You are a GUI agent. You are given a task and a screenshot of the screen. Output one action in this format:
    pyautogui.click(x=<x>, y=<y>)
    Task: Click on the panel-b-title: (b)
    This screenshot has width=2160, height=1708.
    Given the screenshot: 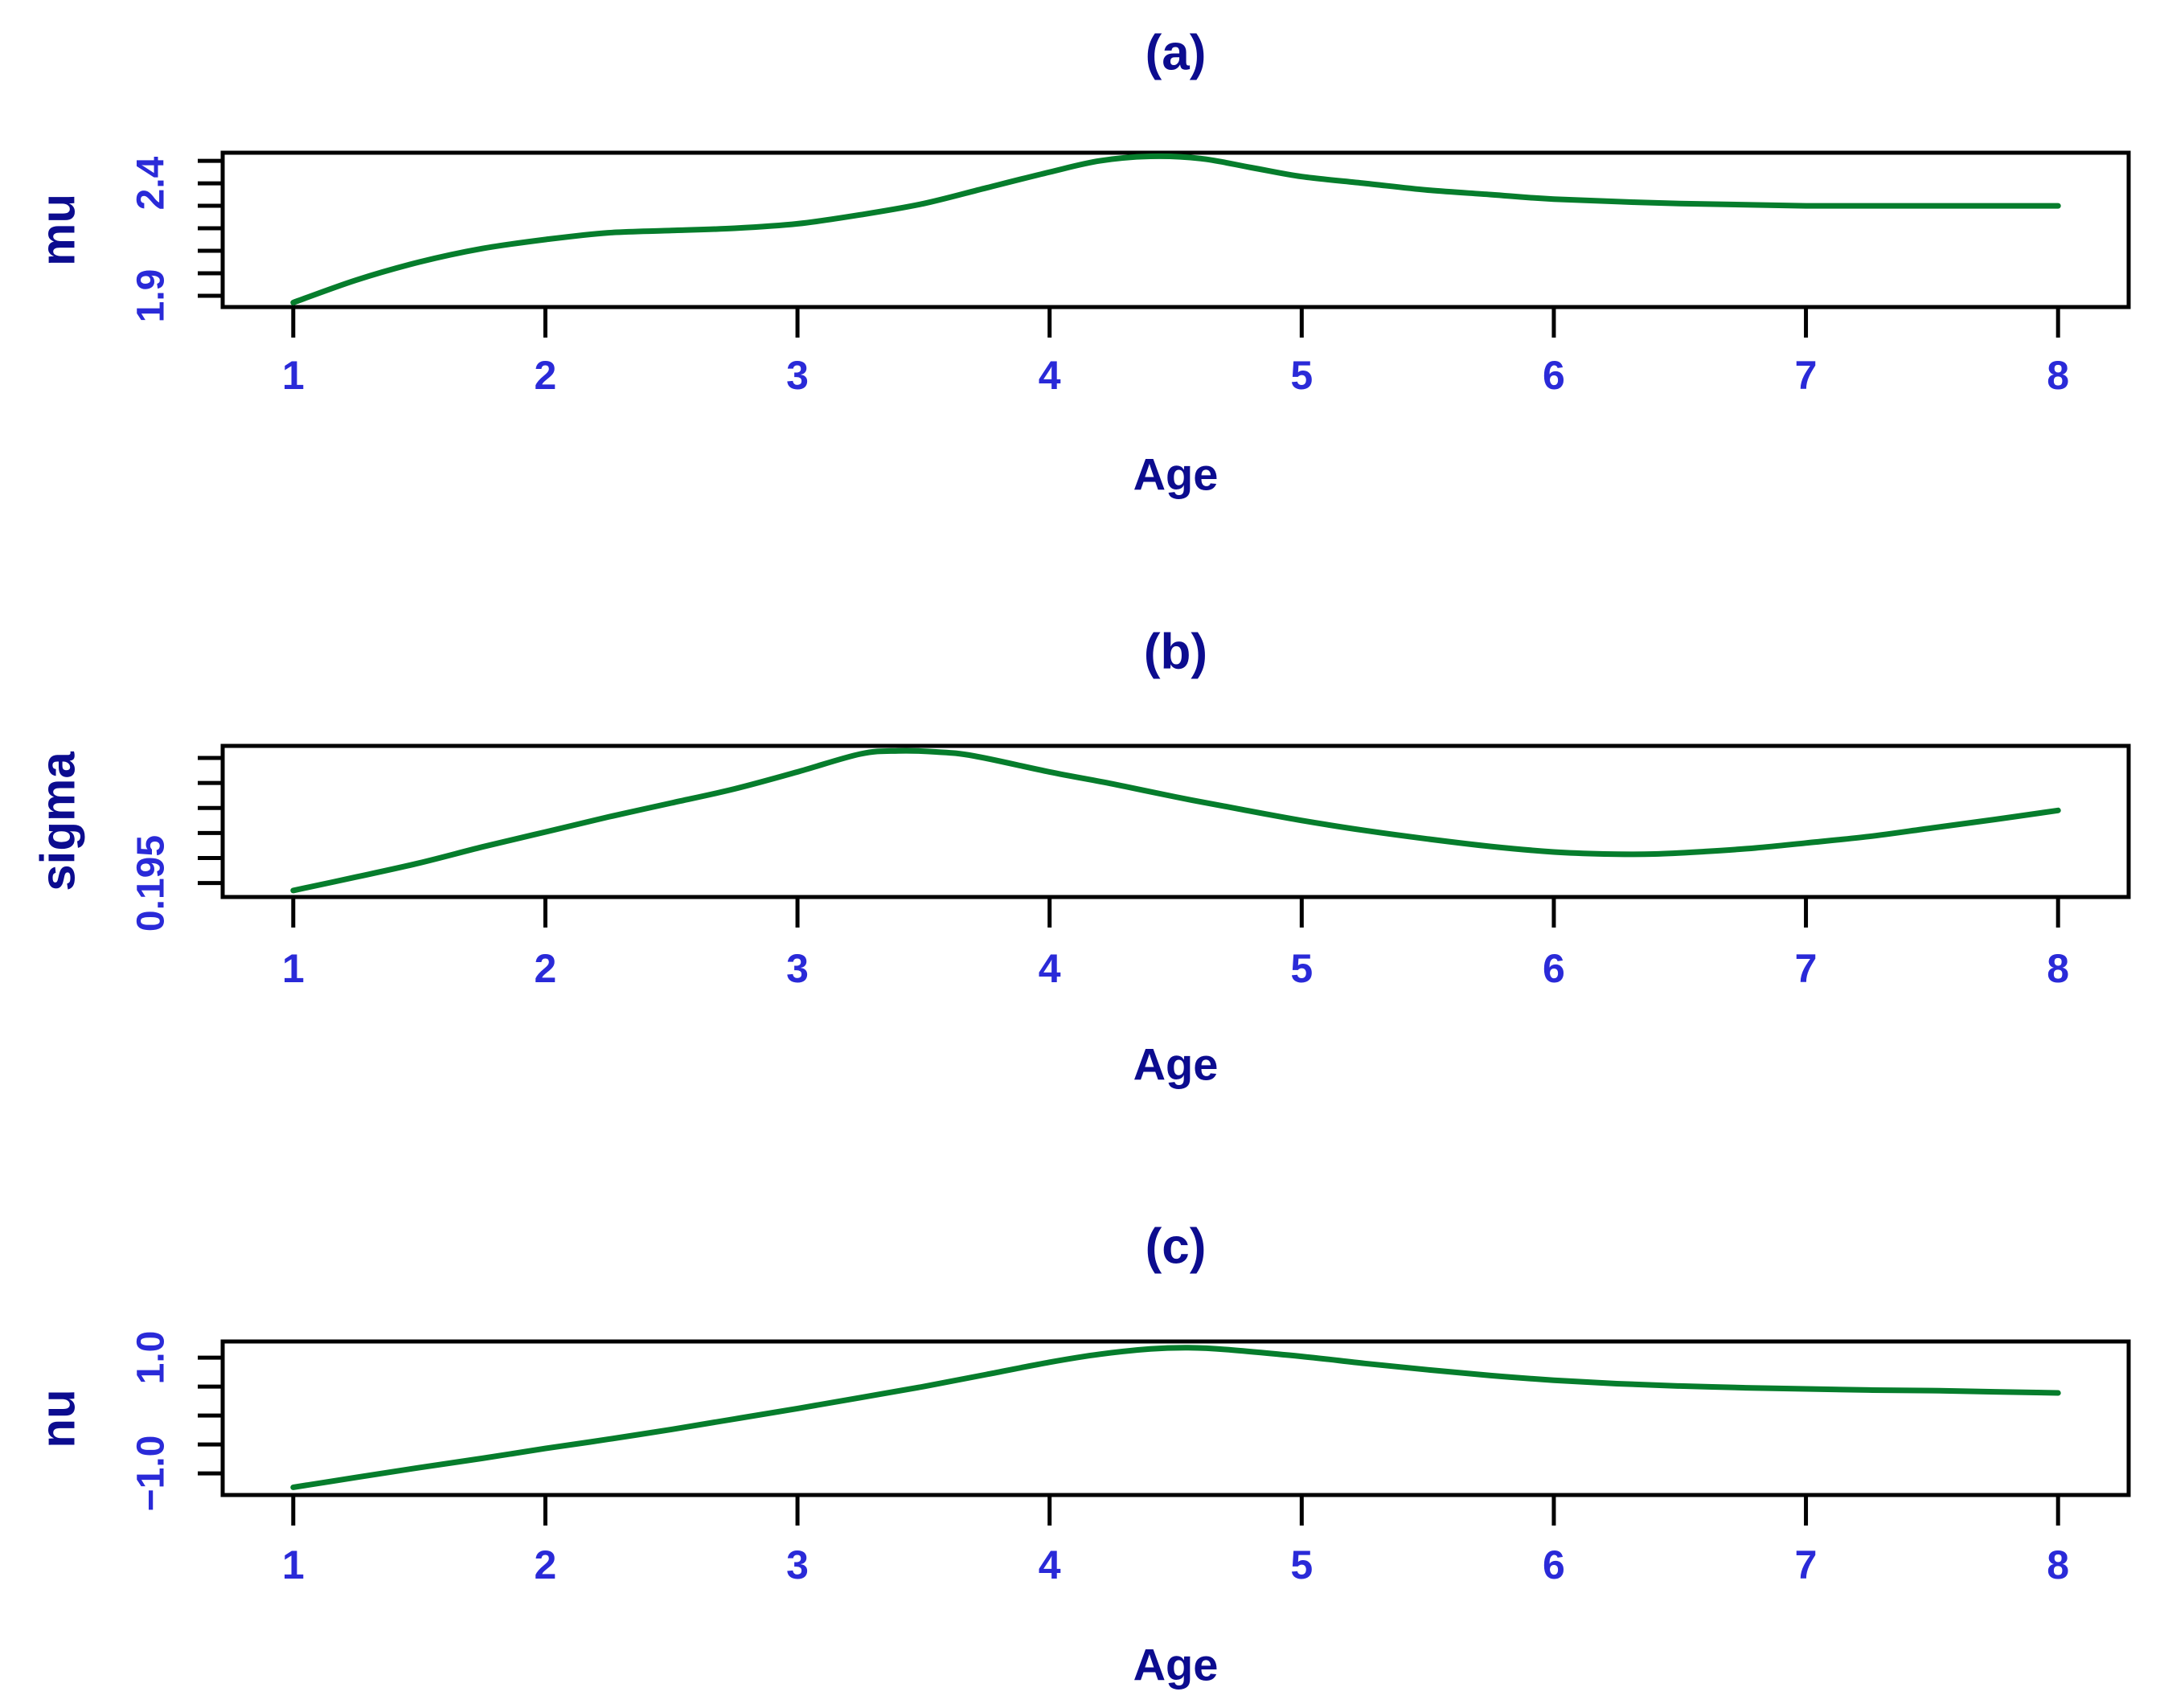 What is the action you would take?
    pyautogui.click(x=1176, y=652)
    